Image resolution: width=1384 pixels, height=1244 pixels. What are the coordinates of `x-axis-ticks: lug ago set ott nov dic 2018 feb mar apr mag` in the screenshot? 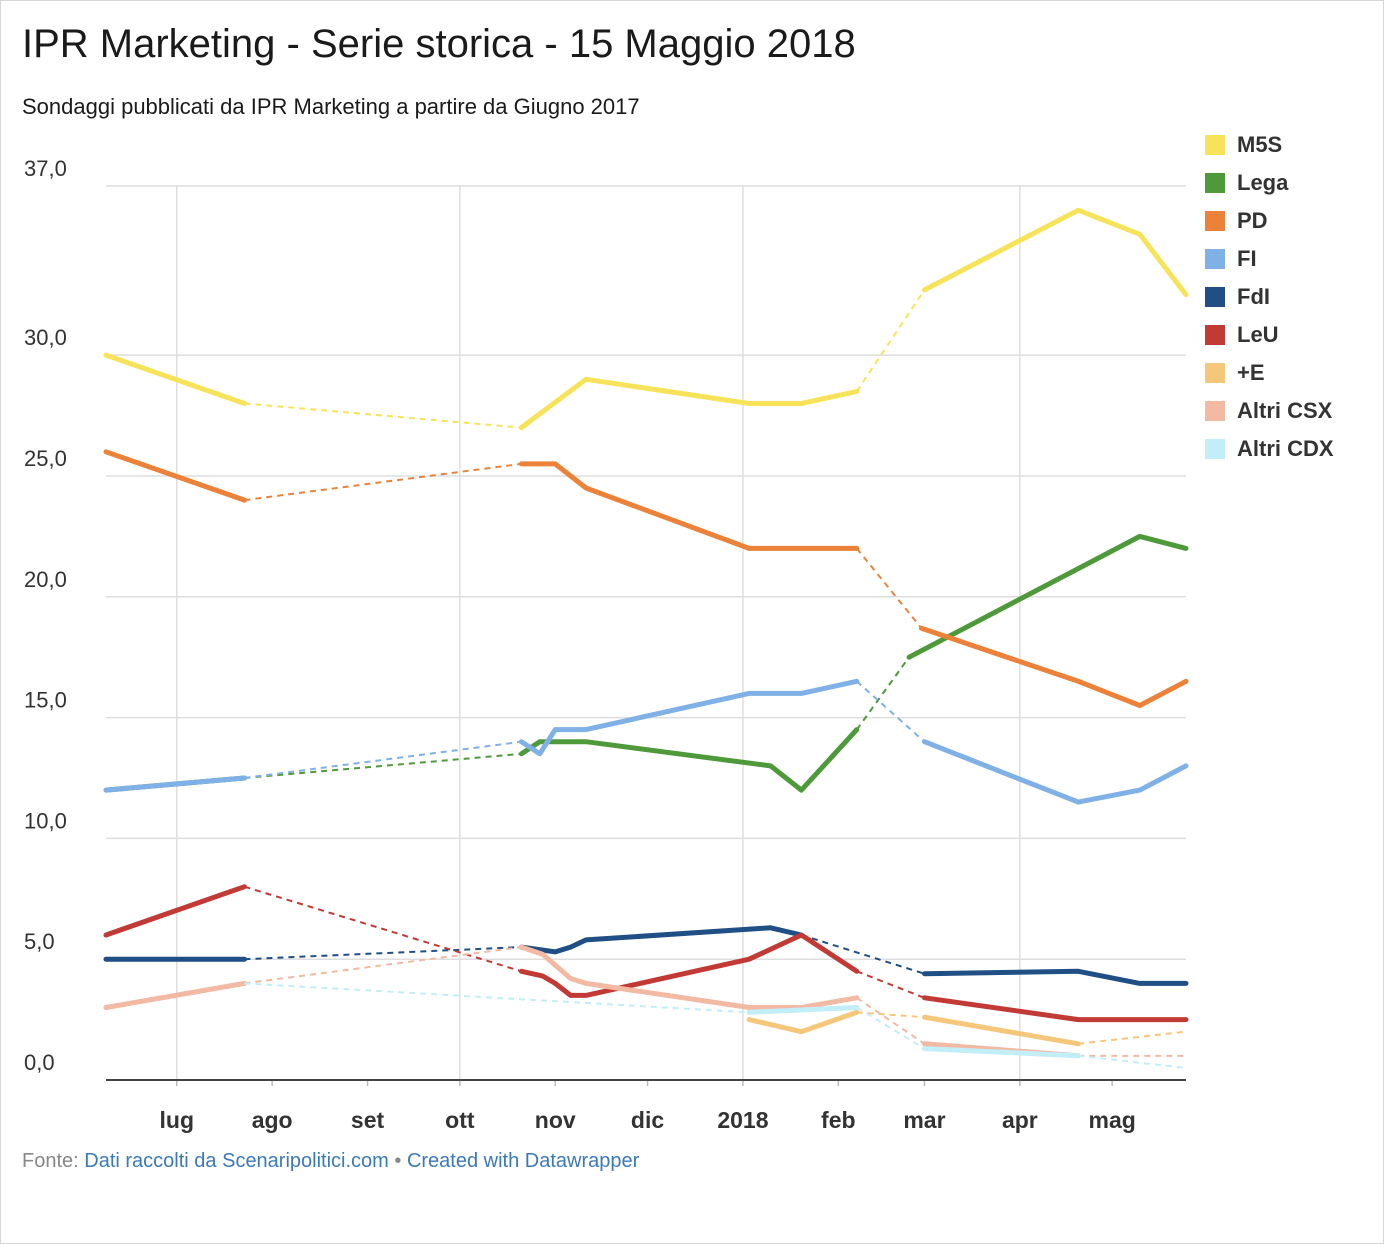 It's located at (648, 1120).